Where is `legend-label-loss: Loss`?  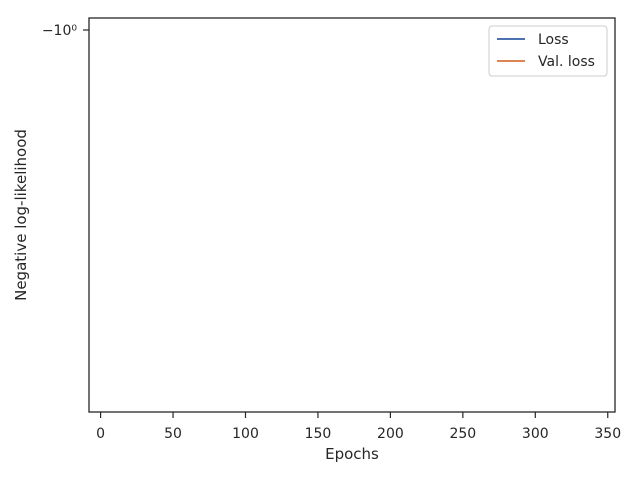
legend-label-loss: Loss is located at coordinates (553, 40).